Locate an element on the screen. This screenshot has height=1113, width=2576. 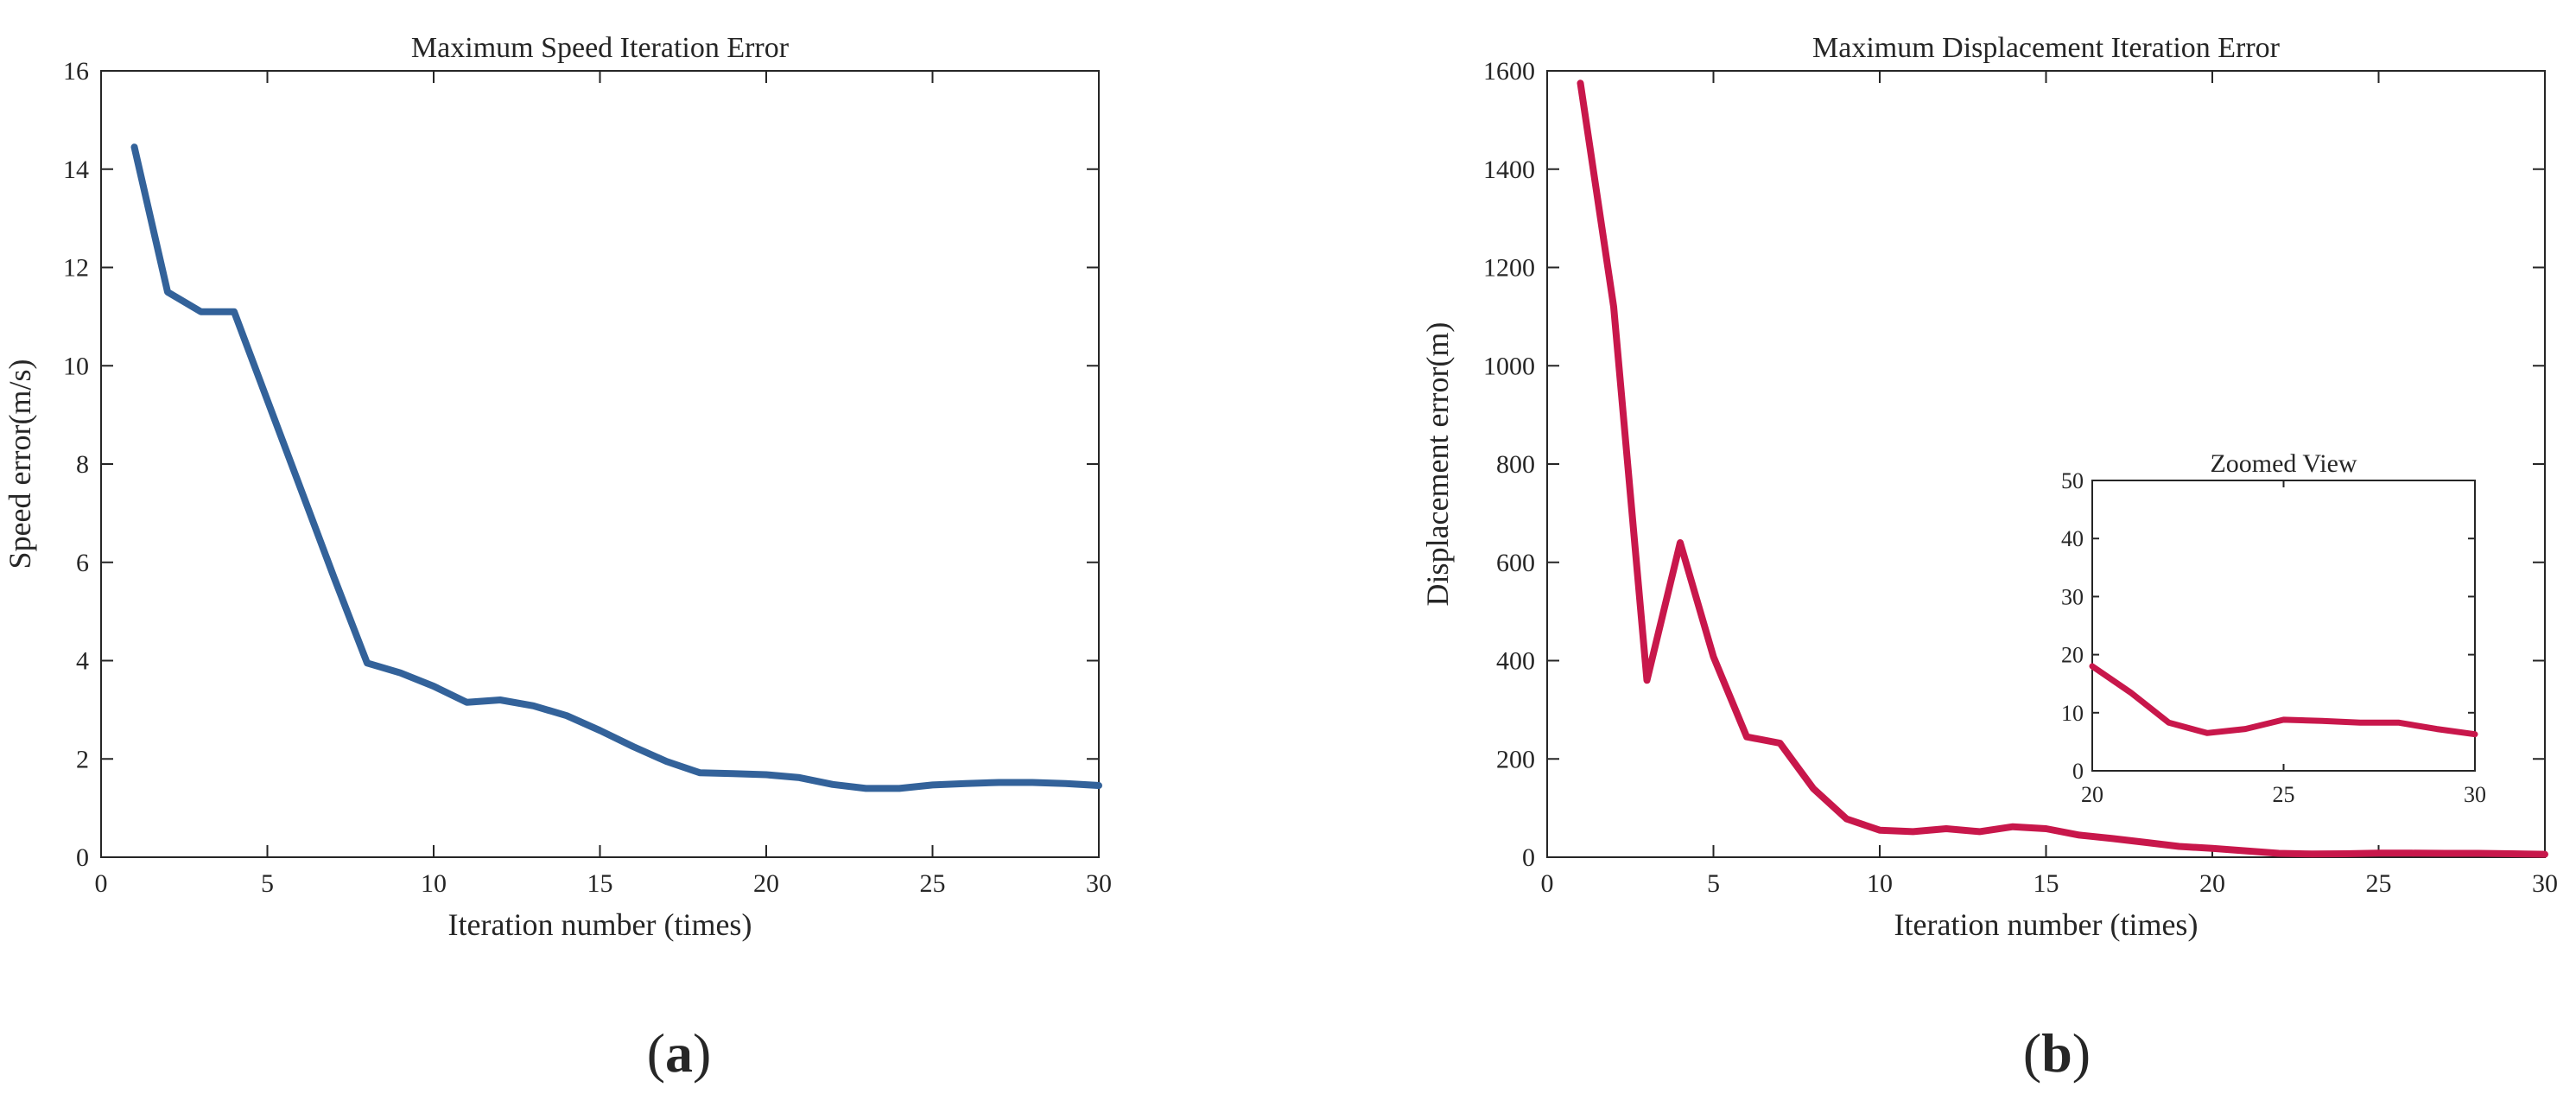
inset-y-tick-label: 30 is located at coordinates (2072, 596).